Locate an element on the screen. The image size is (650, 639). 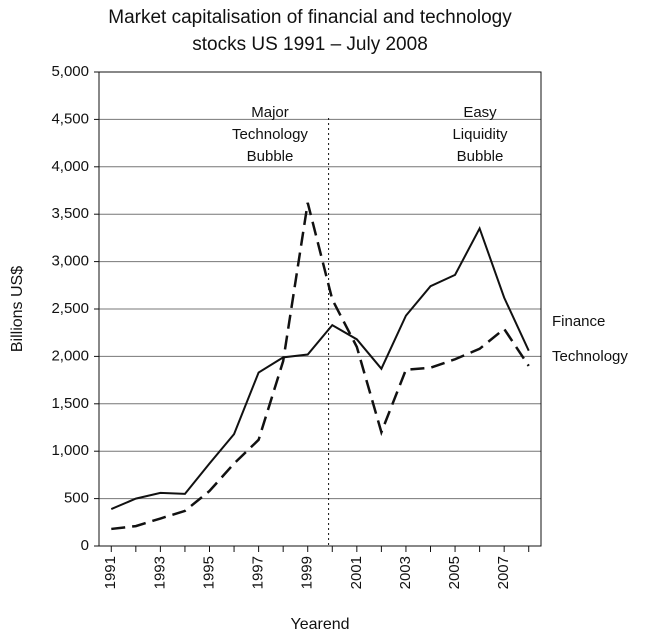
x-tick-label: 2005 is located at coordinates (454, 572).